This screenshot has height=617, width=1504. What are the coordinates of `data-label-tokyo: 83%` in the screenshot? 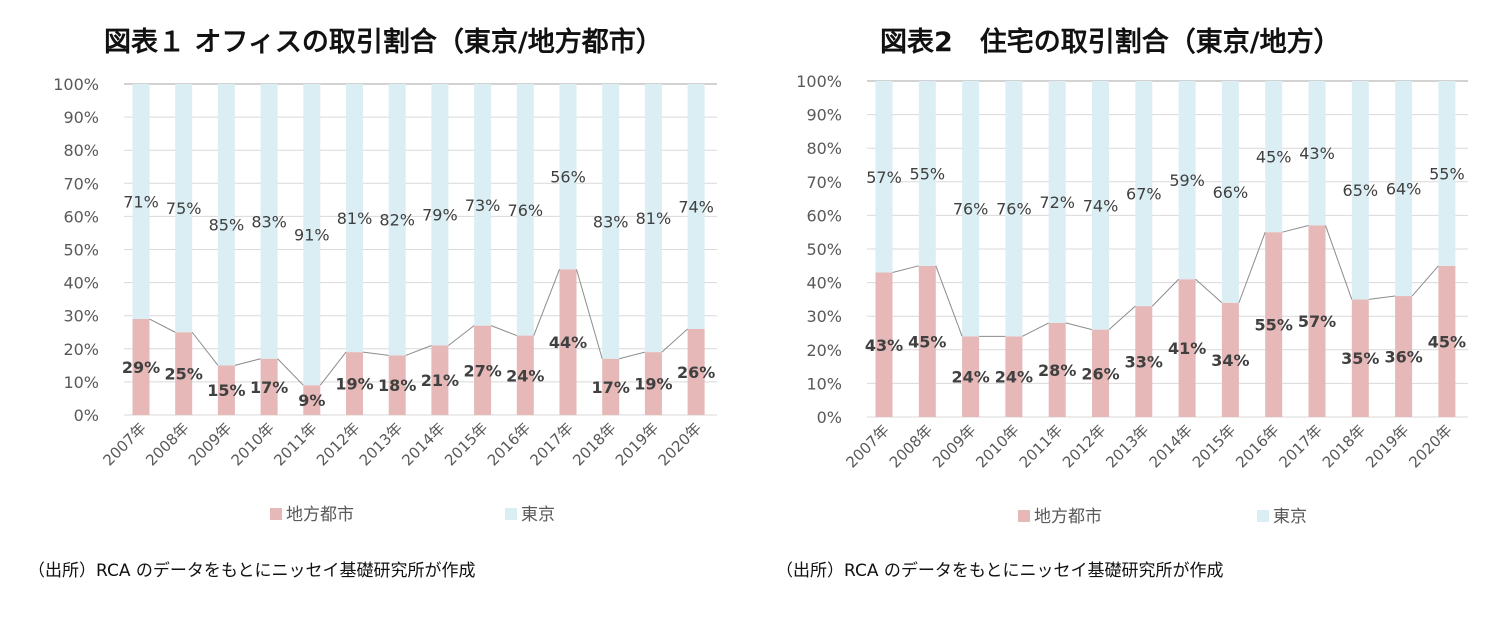 It's located at (269, 221).